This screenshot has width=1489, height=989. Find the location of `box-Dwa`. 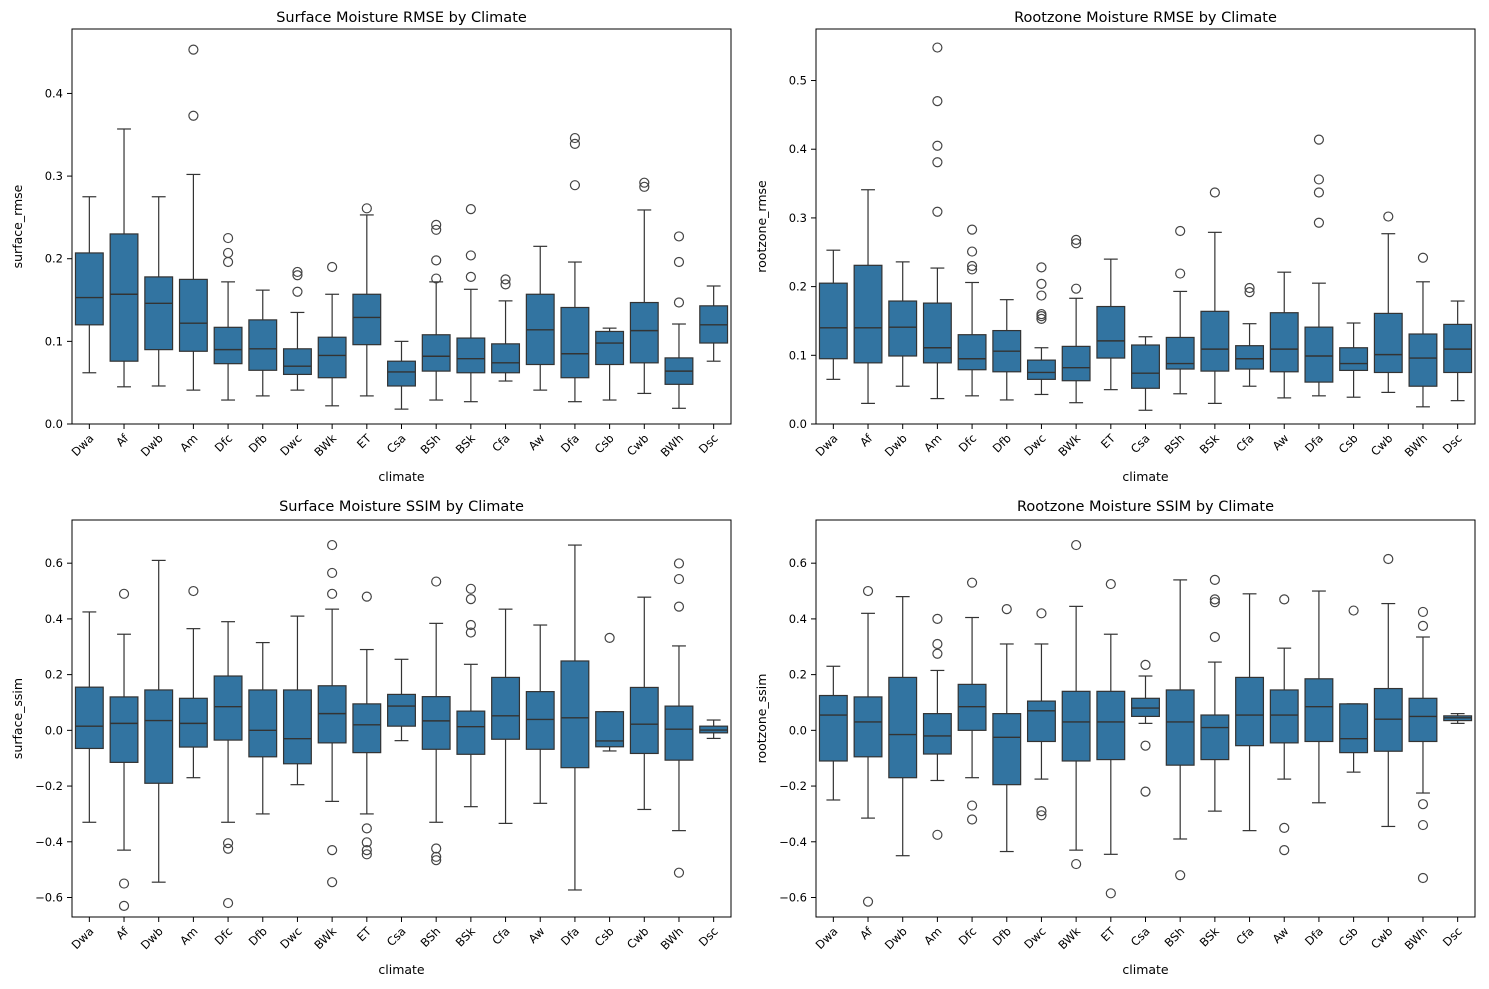

box-Dwa is located at coordinates (833, 314).